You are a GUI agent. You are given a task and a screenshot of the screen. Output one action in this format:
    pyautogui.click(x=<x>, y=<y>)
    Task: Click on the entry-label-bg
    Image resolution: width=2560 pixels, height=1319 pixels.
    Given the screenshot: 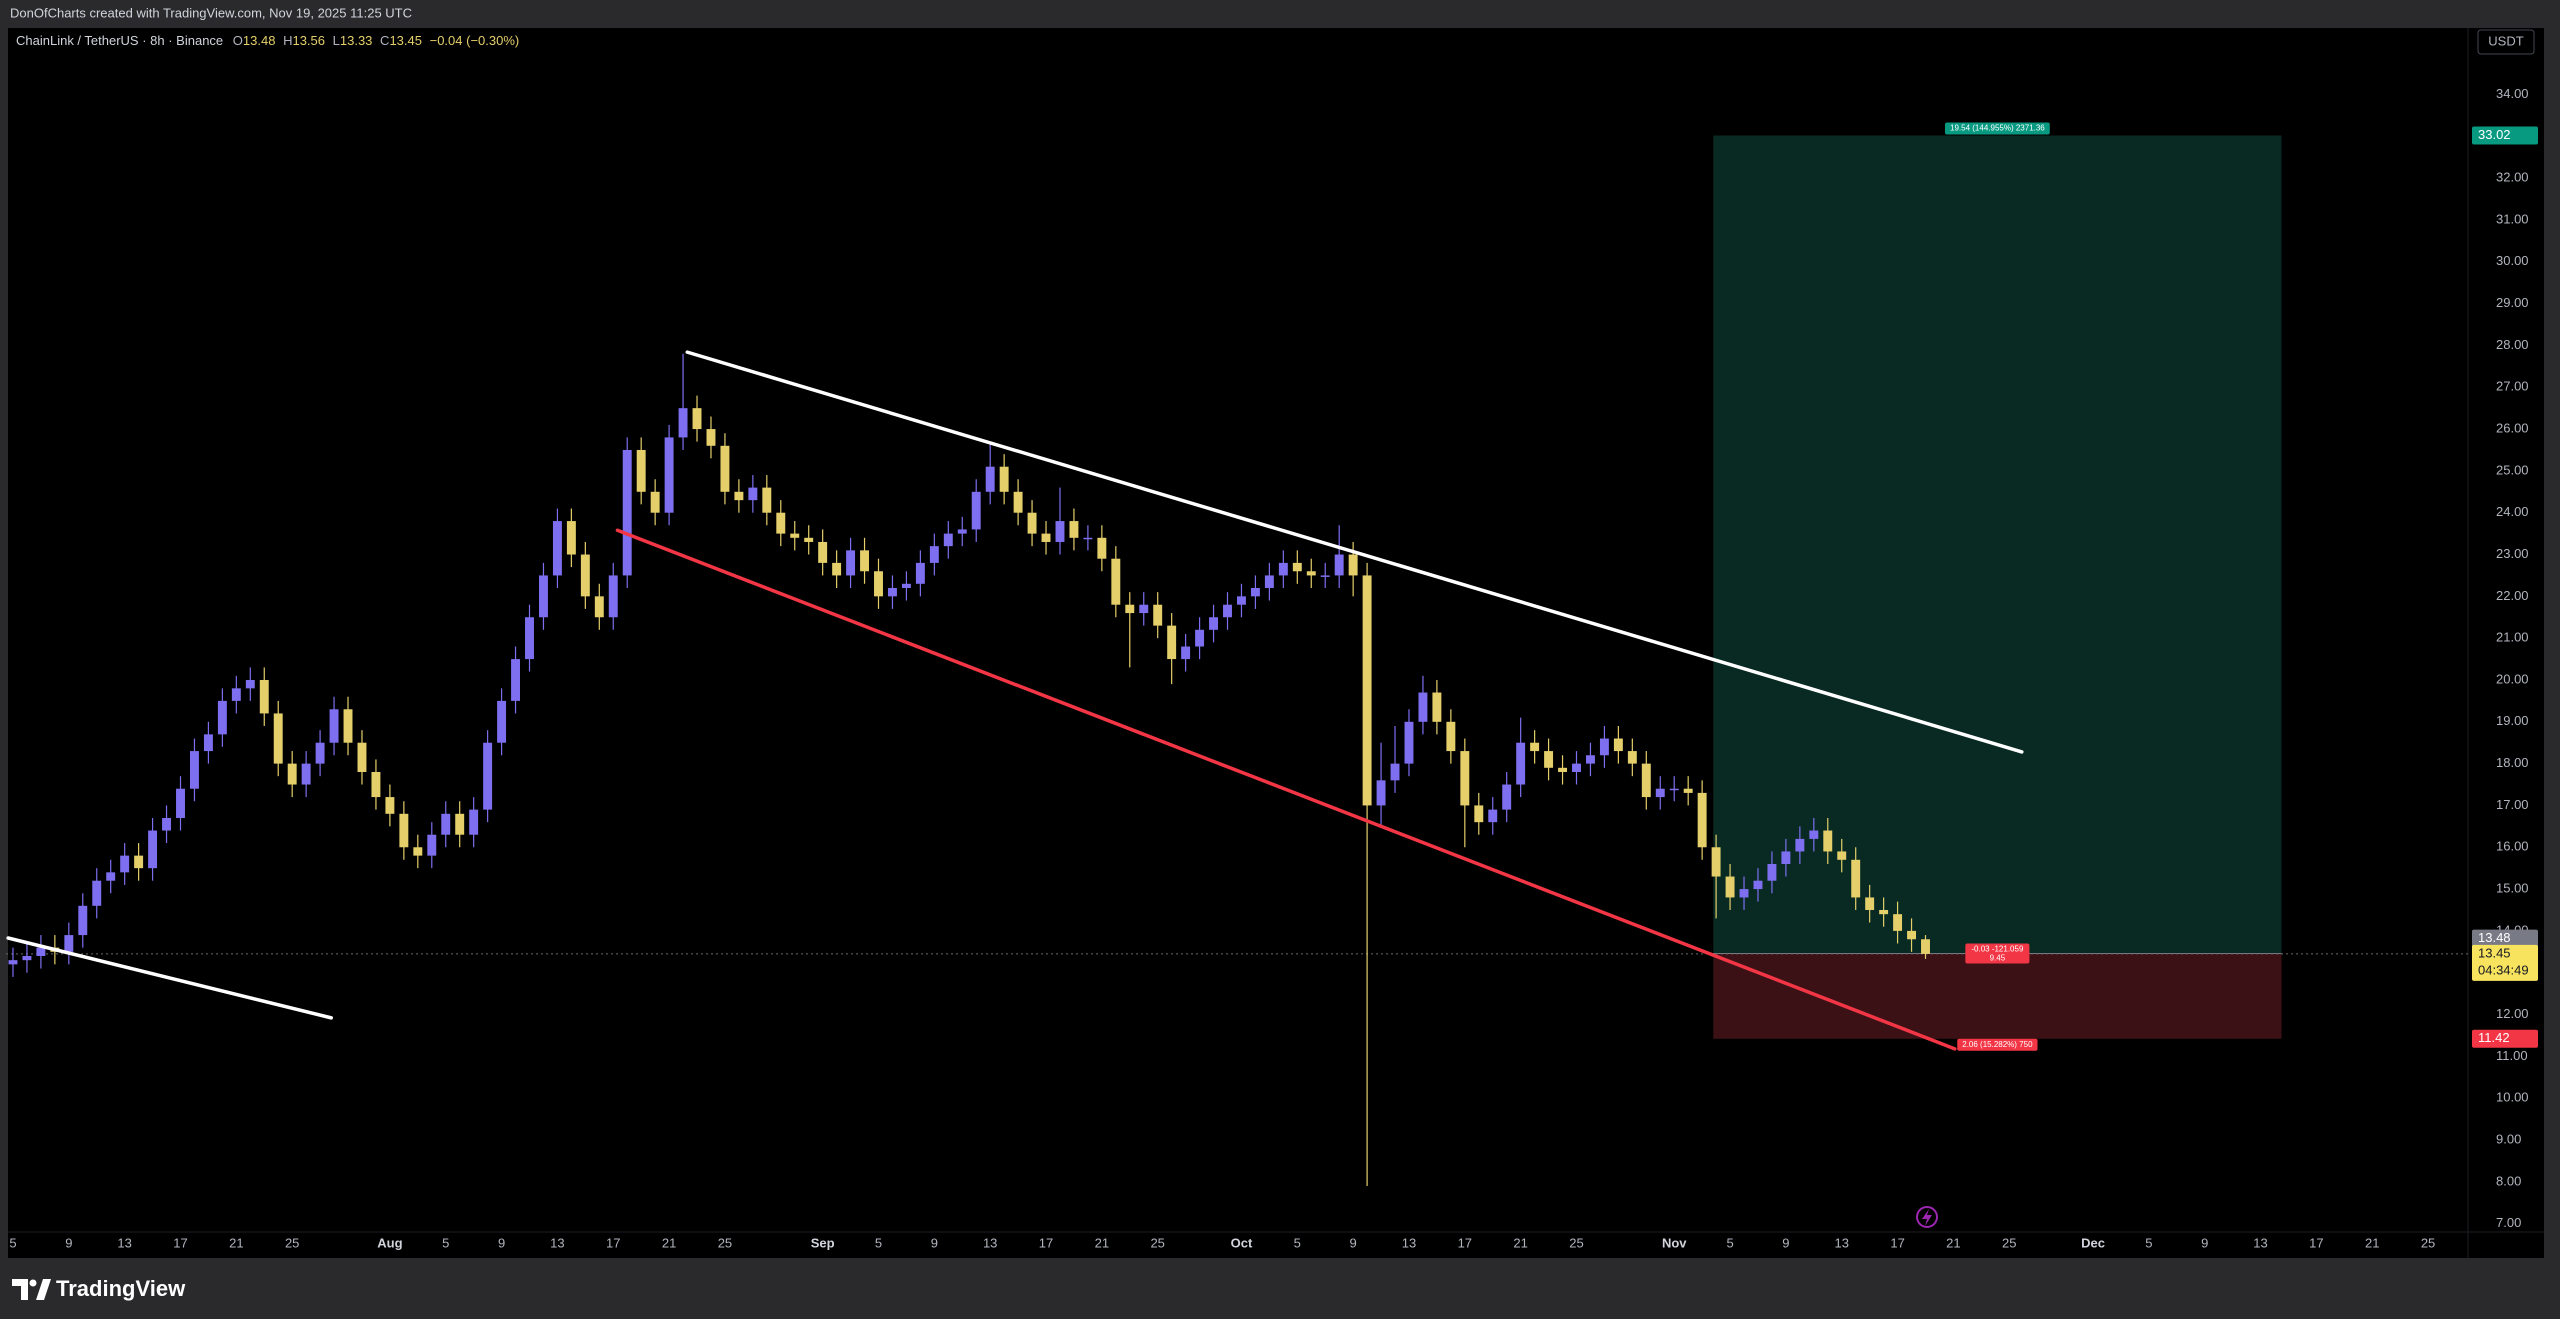 What is the action you would take?
    pyautogui.click(x=1997, y=953)
    